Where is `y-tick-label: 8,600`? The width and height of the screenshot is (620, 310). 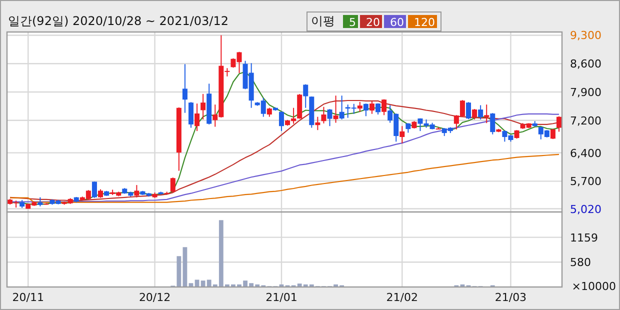
y-tick-label: 8,600 is located at coordinates (586, 64).